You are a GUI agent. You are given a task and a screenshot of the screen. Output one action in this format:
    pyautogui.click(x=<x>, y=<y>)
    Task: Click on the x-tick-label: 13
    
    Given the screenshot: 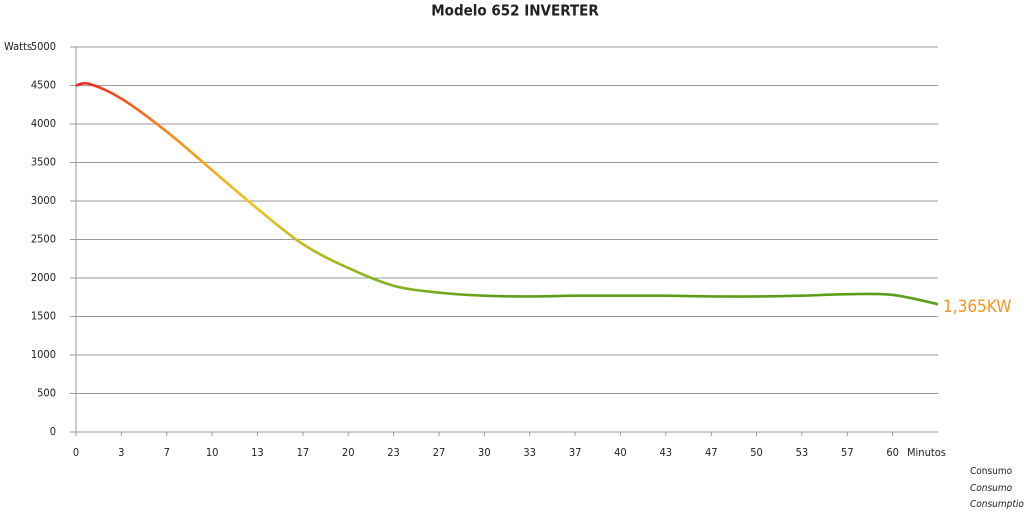 What is the action you would take?
    pyautogui.click(x=257, y=452)
    